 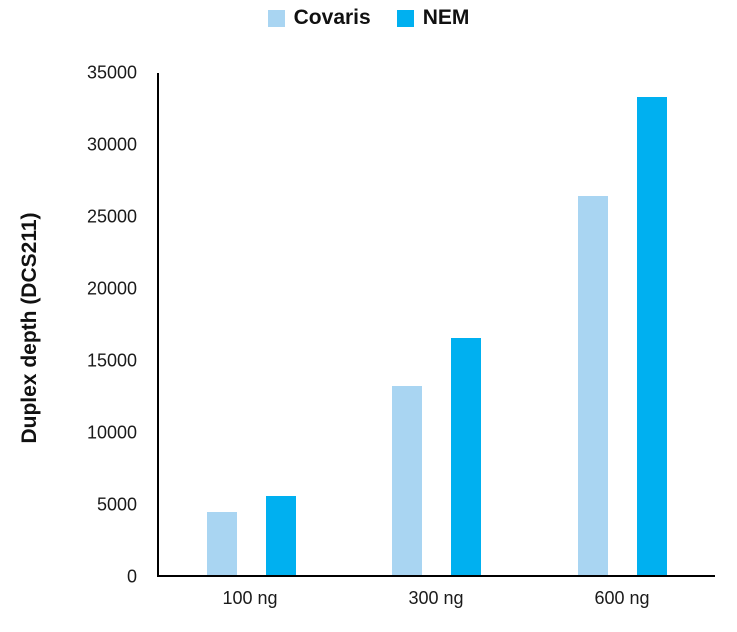 I want to click on y-tick-label-5000: 5000, so click(x=116, y=504).